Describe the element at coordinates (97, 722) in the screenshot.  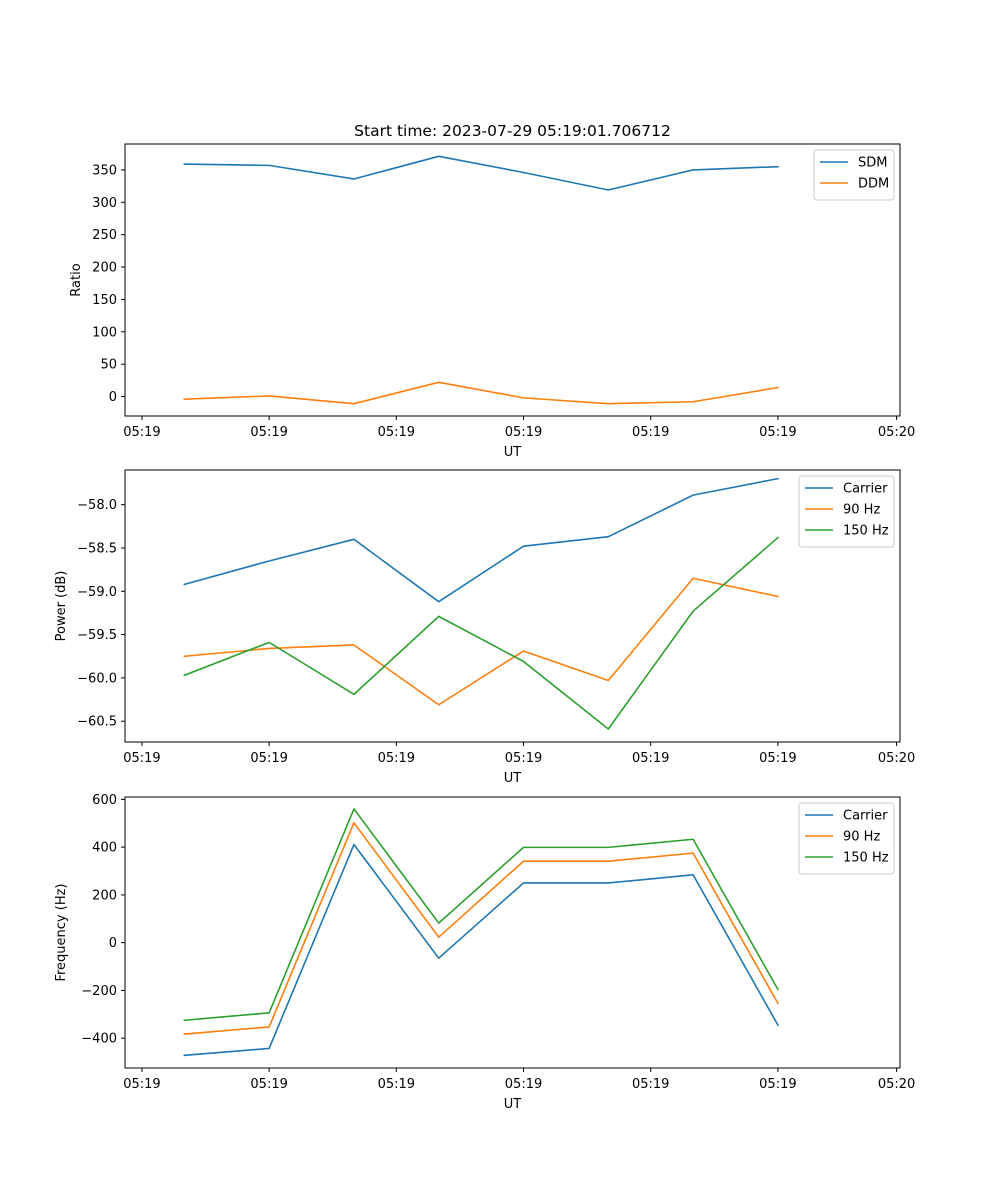
I see `y-tick-label: −60.5` at that location.